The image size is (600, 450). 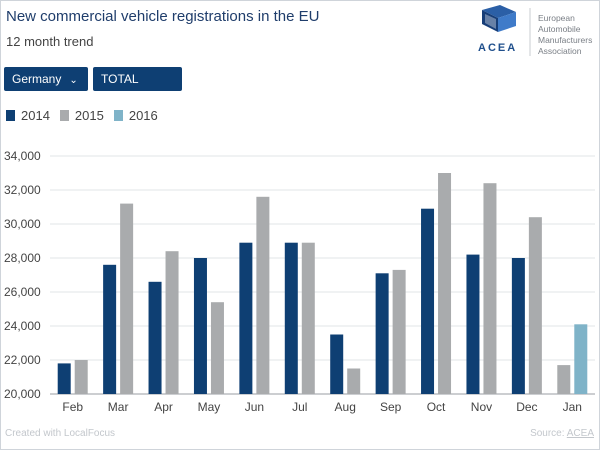 What do you see at coordinates (581, 359) in the screenshot?
I see `bar-2016-Jan` at bounding box center [581, 359].